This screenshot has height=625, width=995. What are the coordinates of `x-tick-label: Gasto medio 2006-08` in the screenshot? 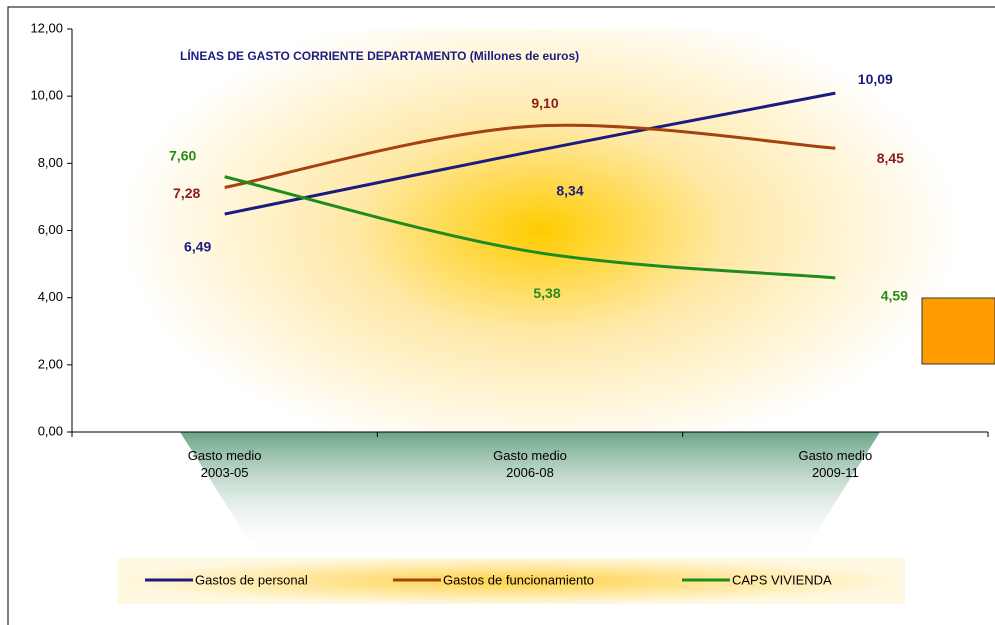 It's located at (530, 464).